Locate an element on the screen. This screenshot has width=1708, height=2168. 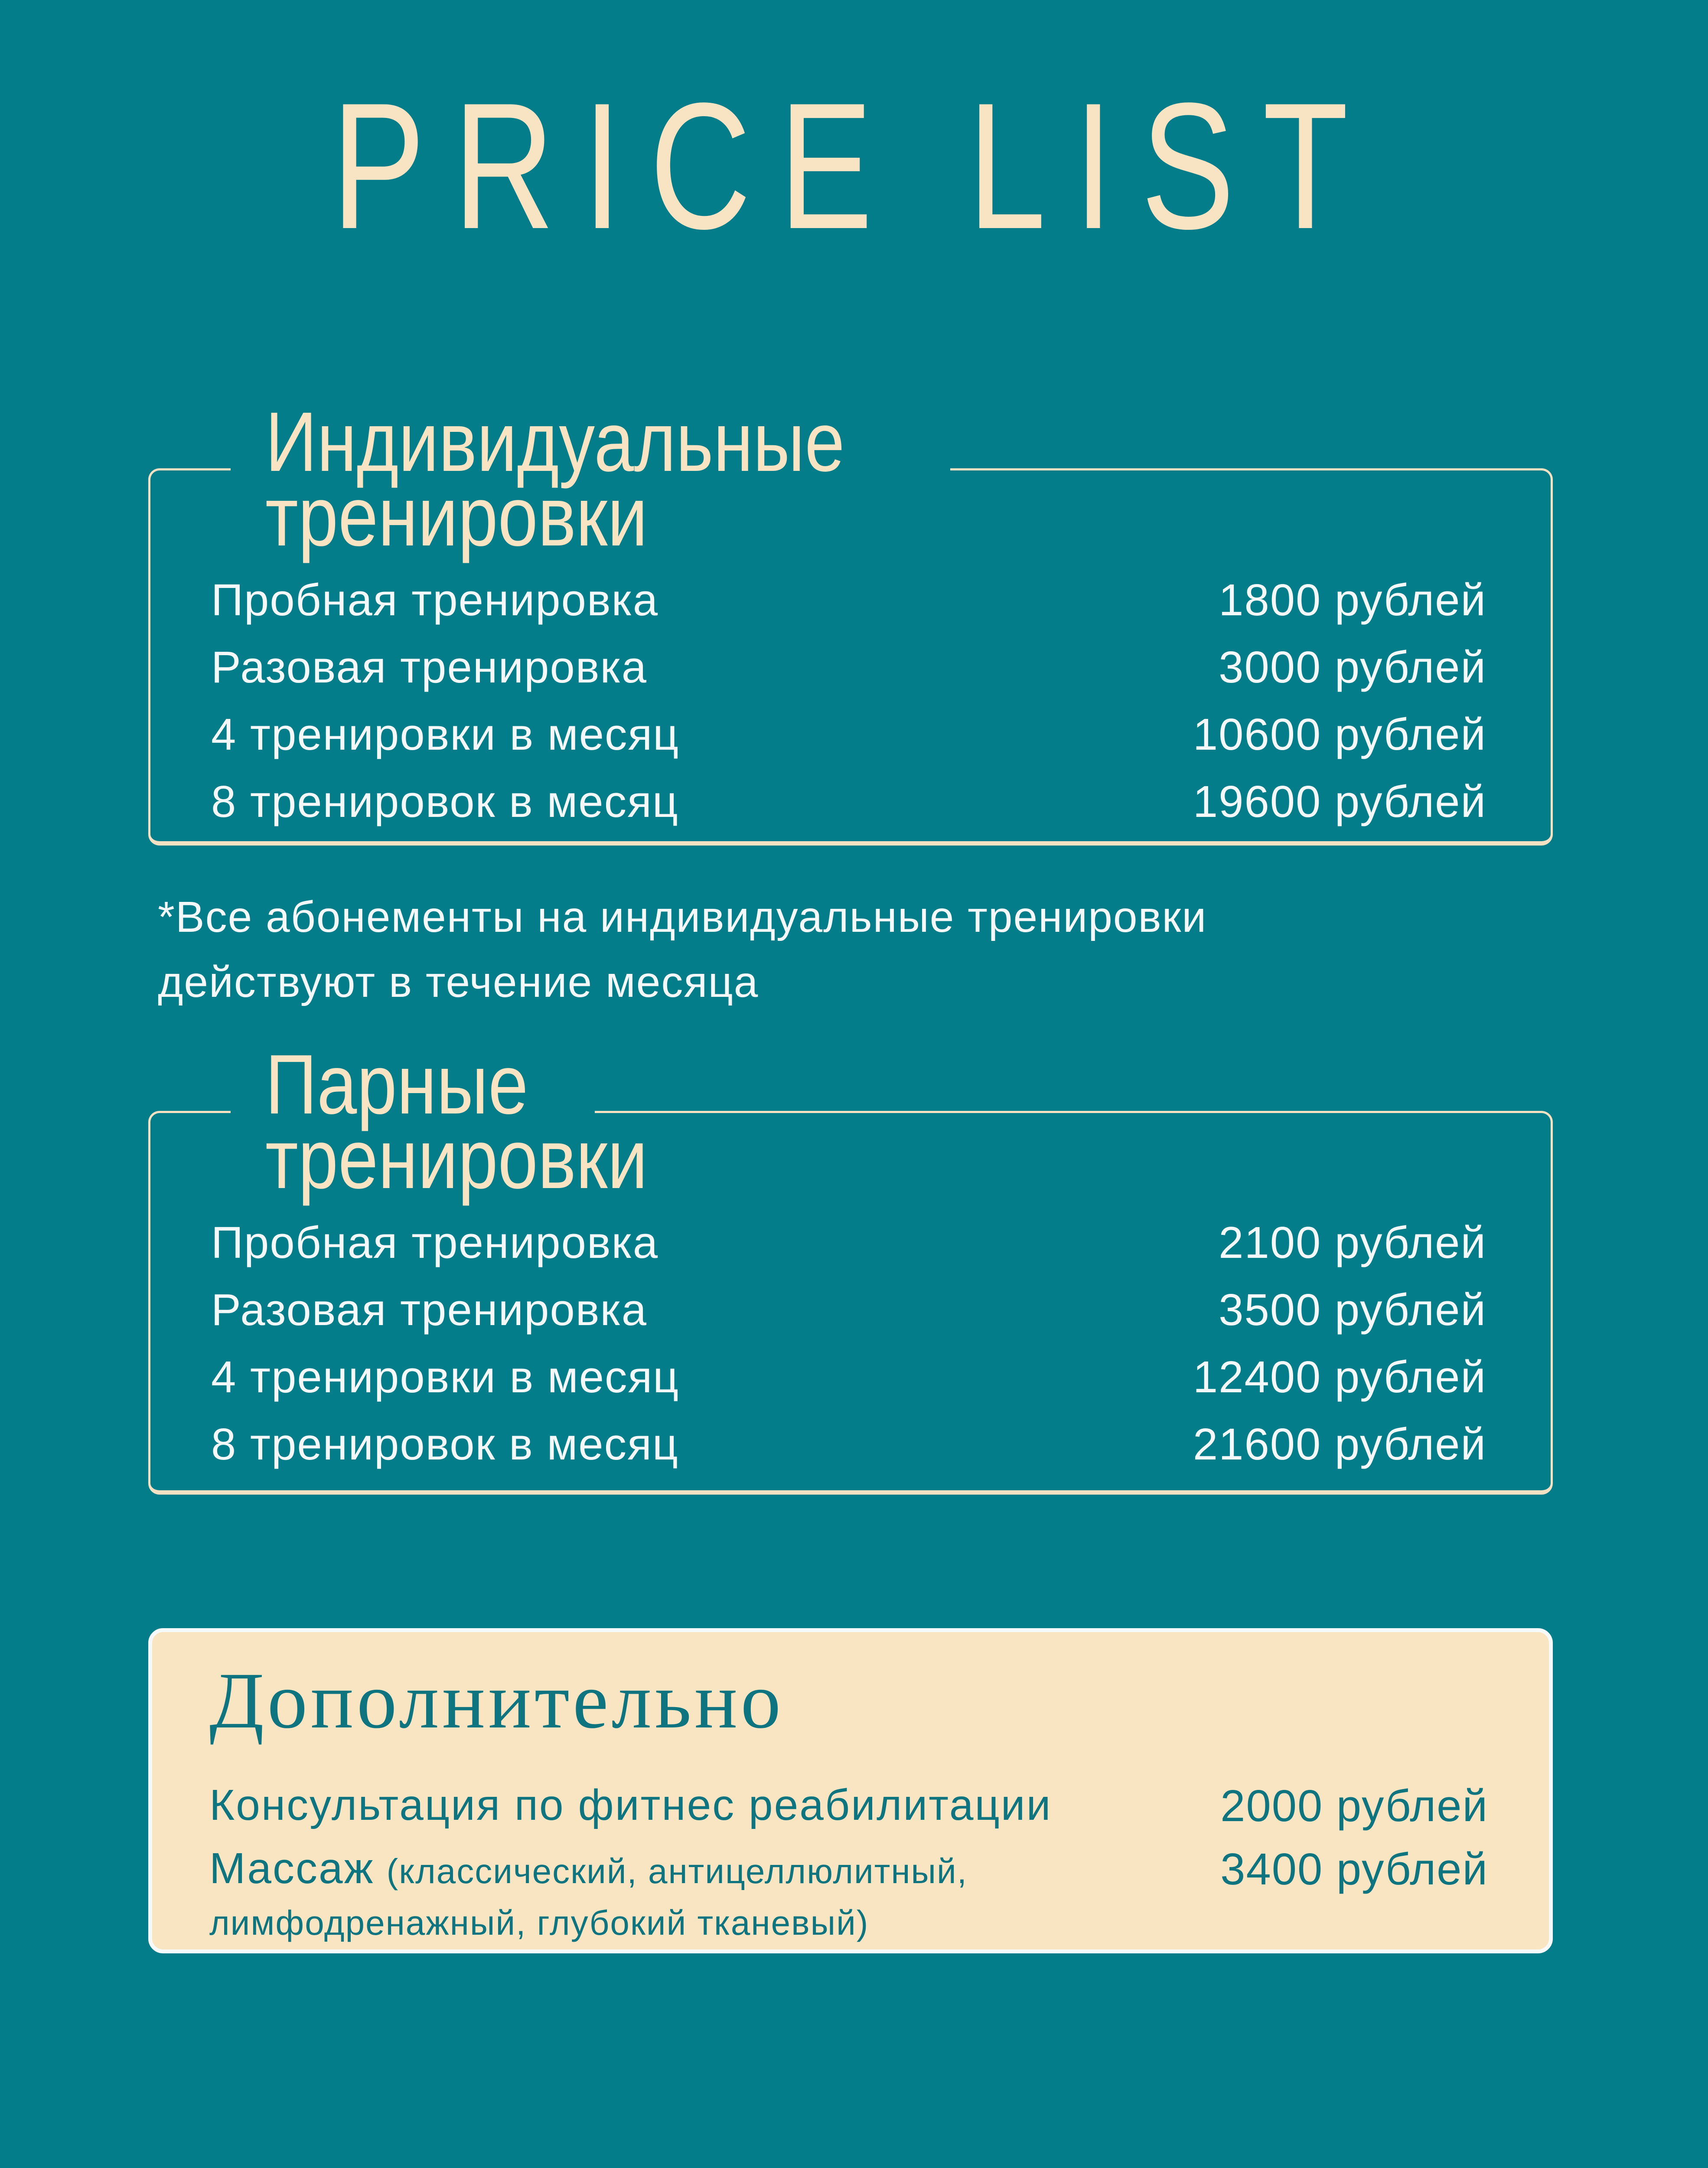
page-title: PRICE LIST is located at coordinates (854, 165).